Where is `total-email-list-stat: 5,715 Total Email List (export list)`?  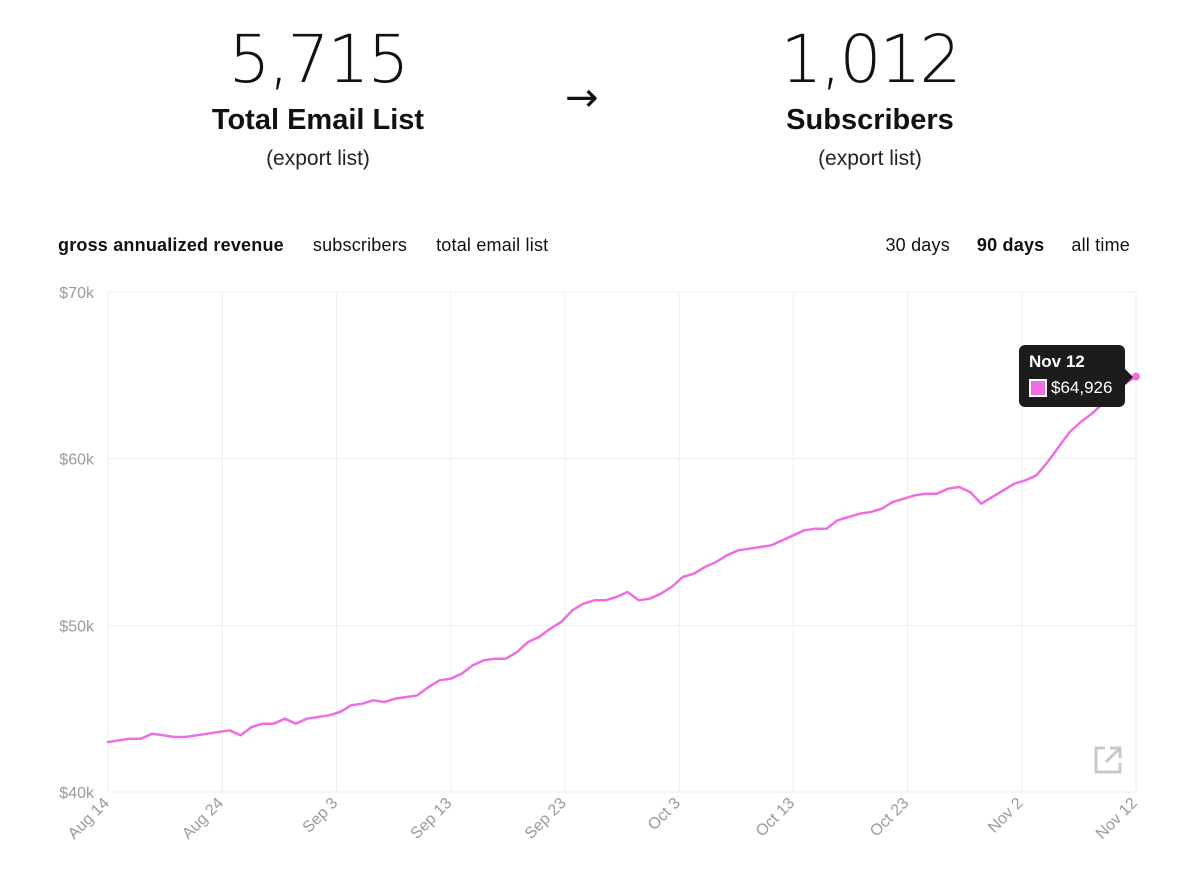
total-email-list-stat: 5,715 Total Email List (export list) is located at coordinates (318, 98).